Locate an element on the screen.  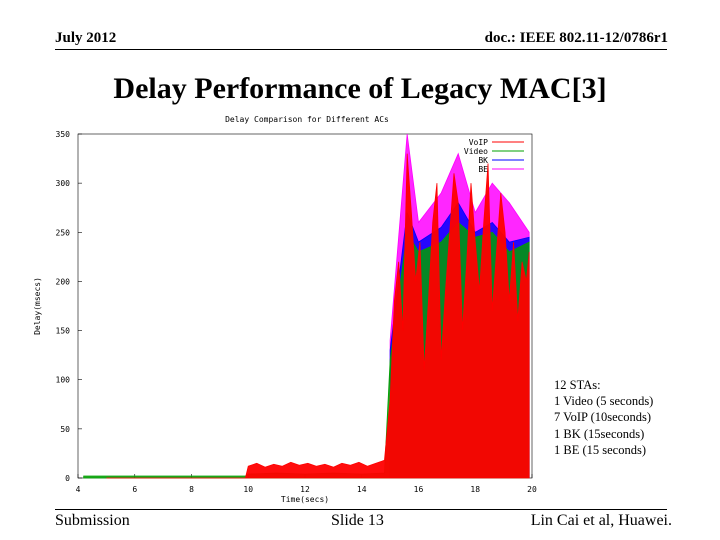
note-line: 7 VoIP (10seconds) is located at coordinates (602, 417).